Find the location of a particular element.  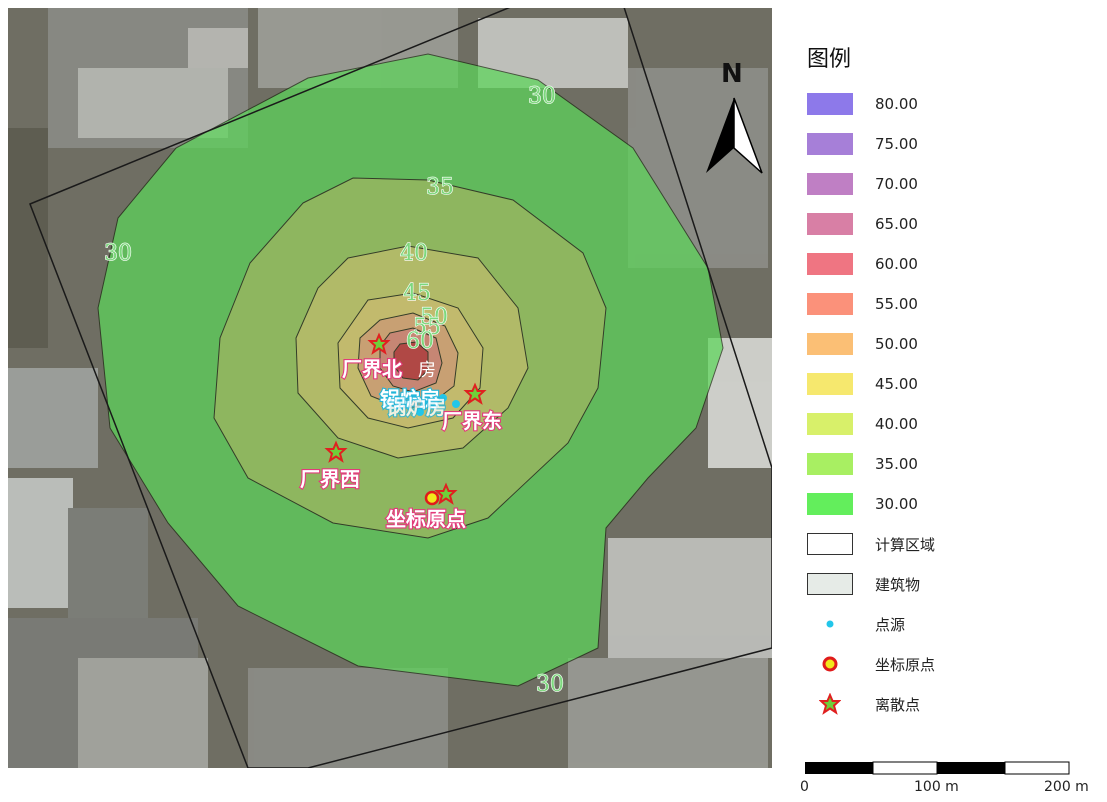

north-label: N is located at coordinates (732, 74).